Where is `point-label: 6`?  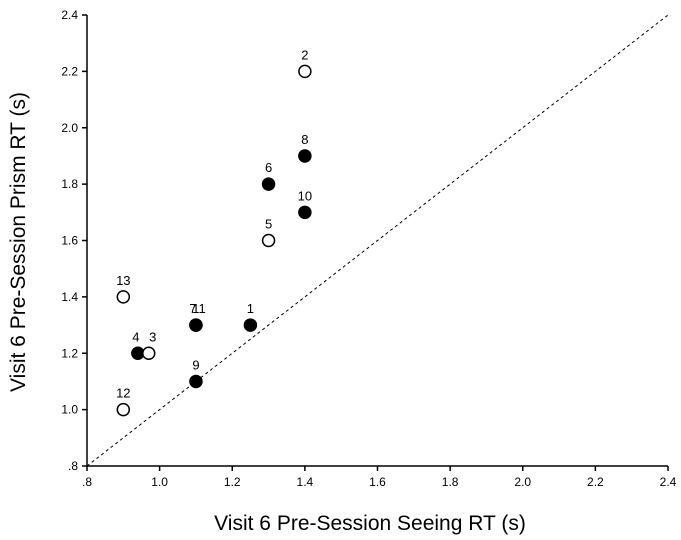
point-label: 6 is located at coordinates (268, 167).